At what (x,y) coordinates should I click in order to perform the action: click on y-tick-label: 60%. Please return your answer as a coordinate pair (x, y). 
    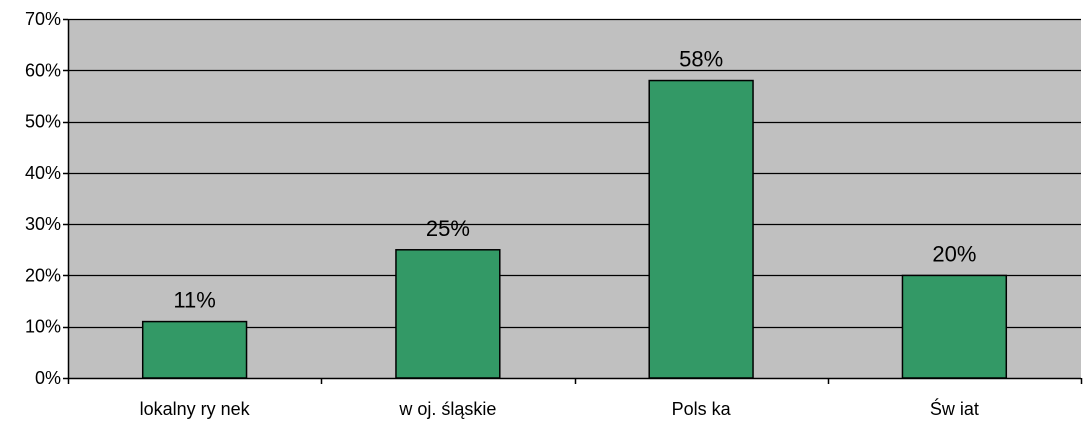
    Looking at the image, I should click on (43, 70).